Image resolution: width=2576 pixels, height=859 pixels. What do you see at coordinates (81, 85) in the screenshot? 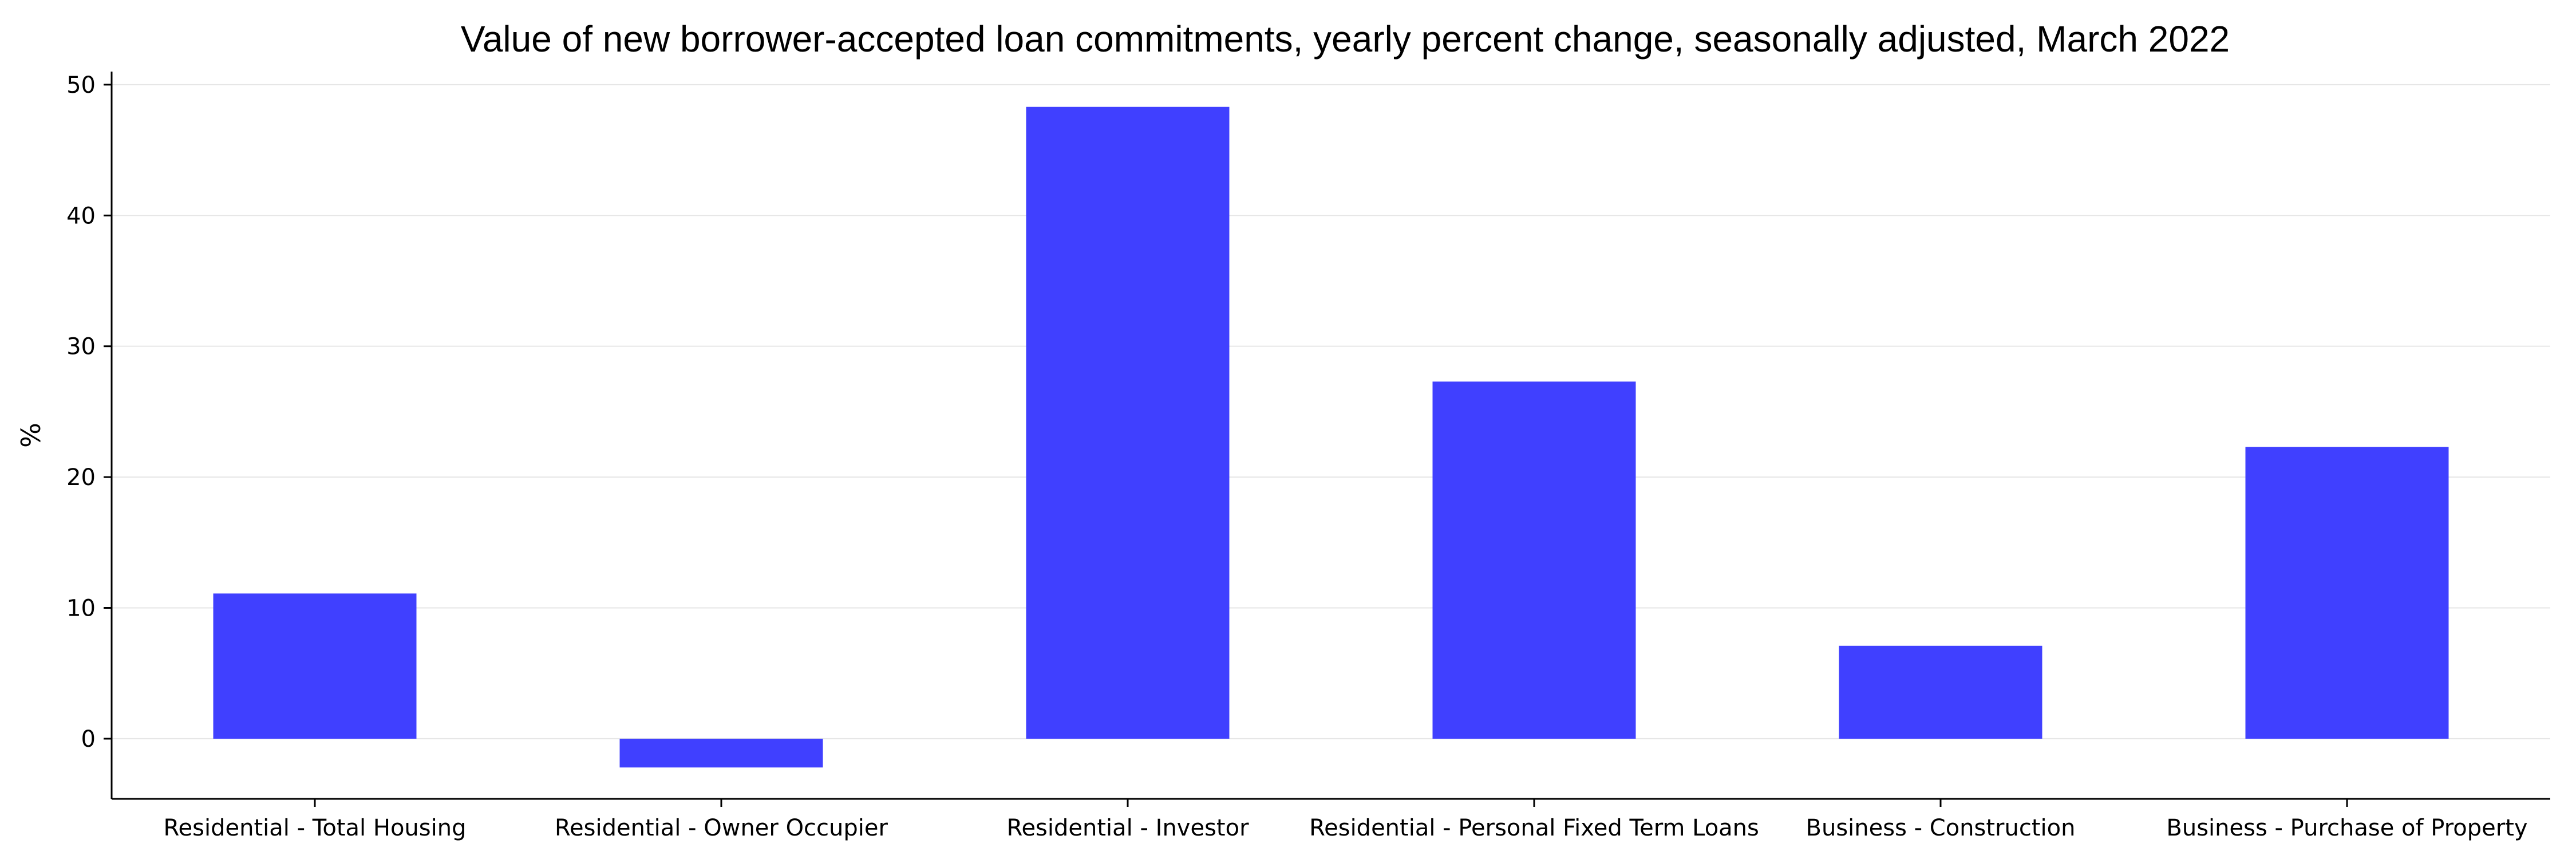
I see `y-tick-label: 50` at bounding box center [81, 85].